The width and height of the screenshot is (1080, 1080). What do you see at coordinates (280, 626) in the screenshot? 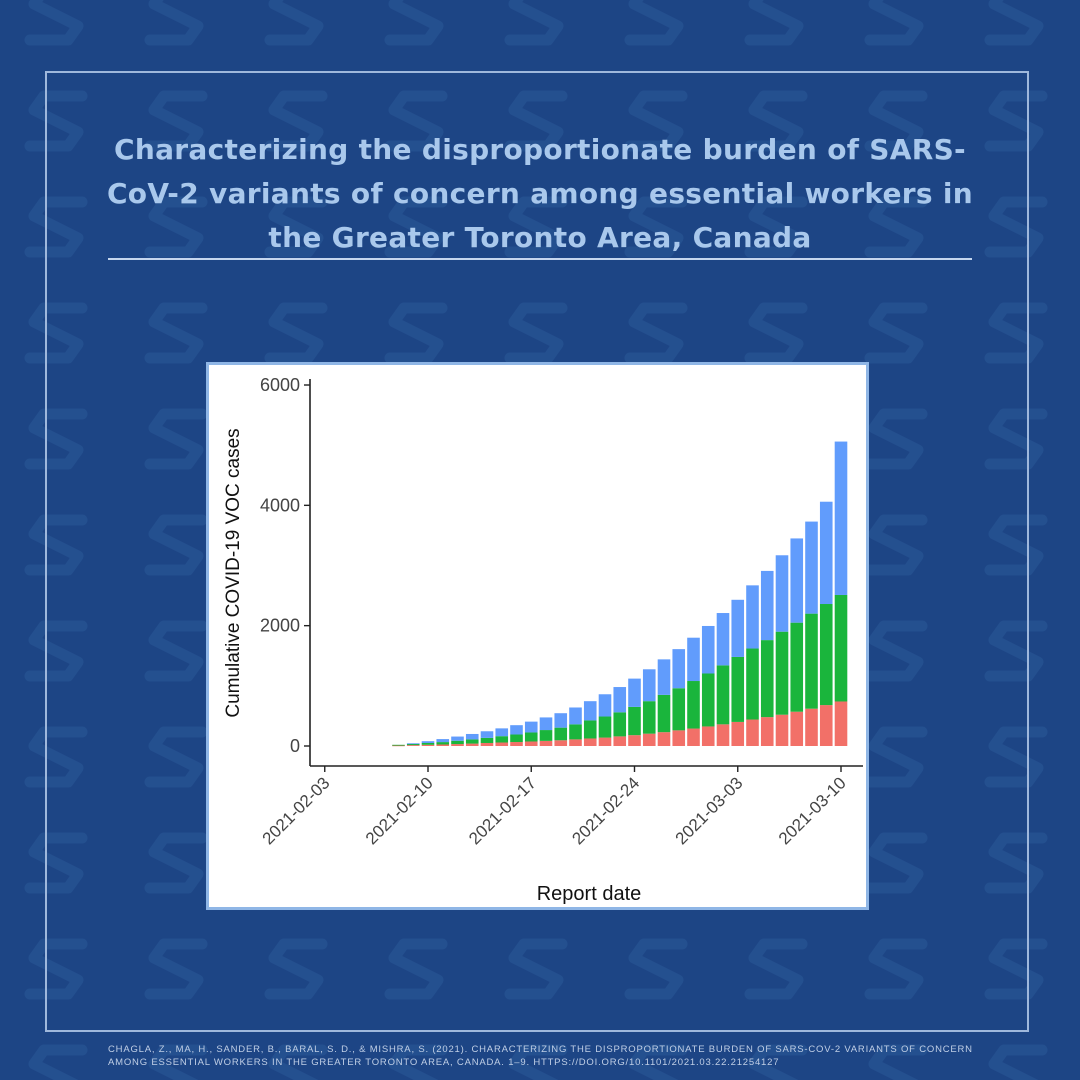
I see `y-tick-label: 2000` at bounding box center [280, 626].